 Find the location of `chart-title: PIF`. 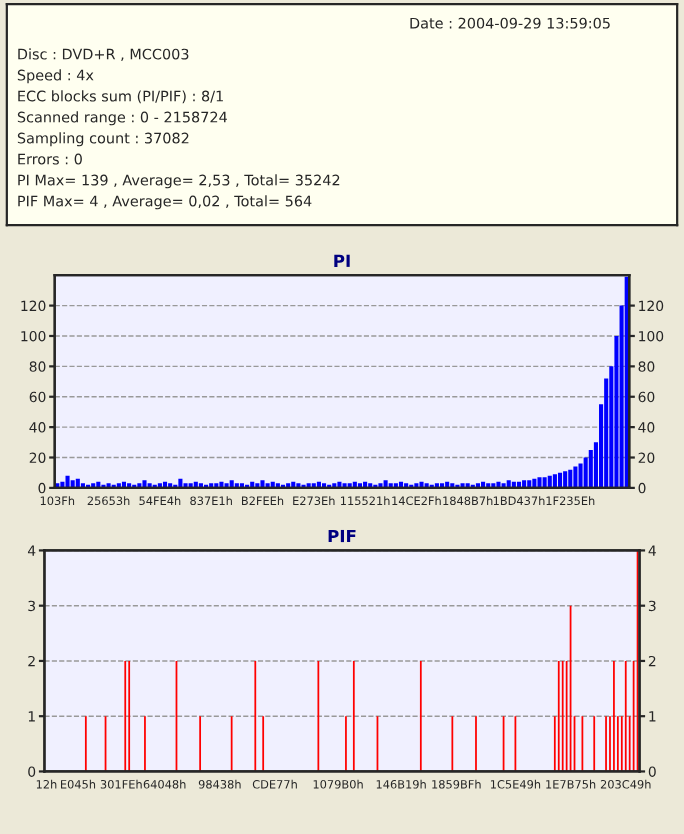

chart-title: PIF is located at coordinates (342, 536).